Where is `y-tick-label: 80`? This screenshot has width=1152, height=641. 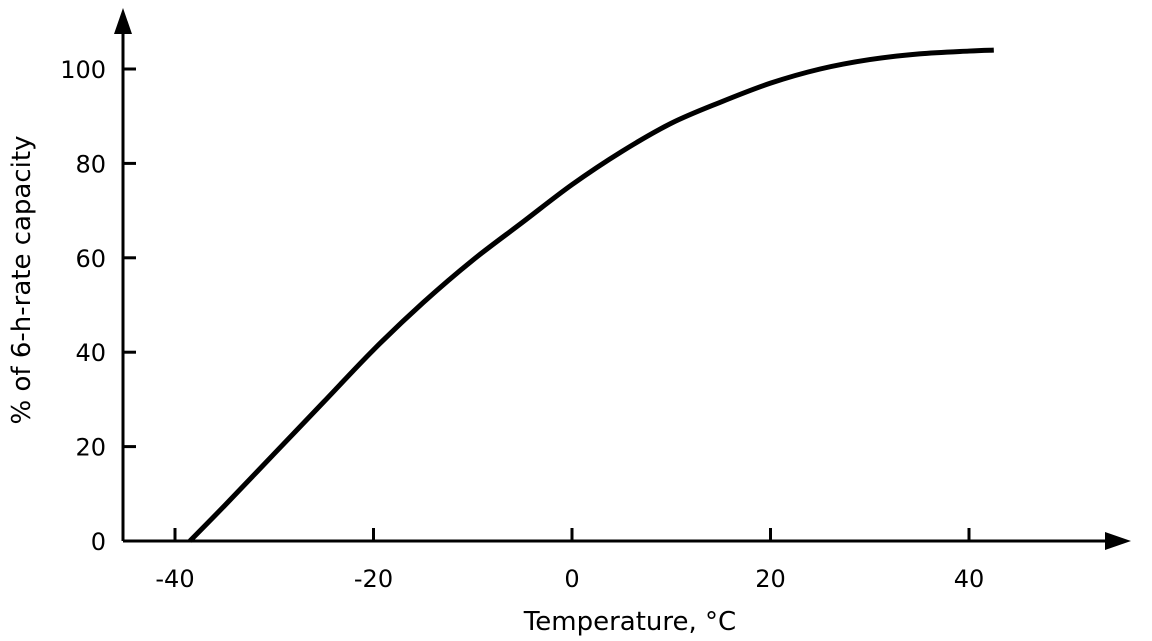
y-tick-label: 80 is located at coordinates (90, 164).